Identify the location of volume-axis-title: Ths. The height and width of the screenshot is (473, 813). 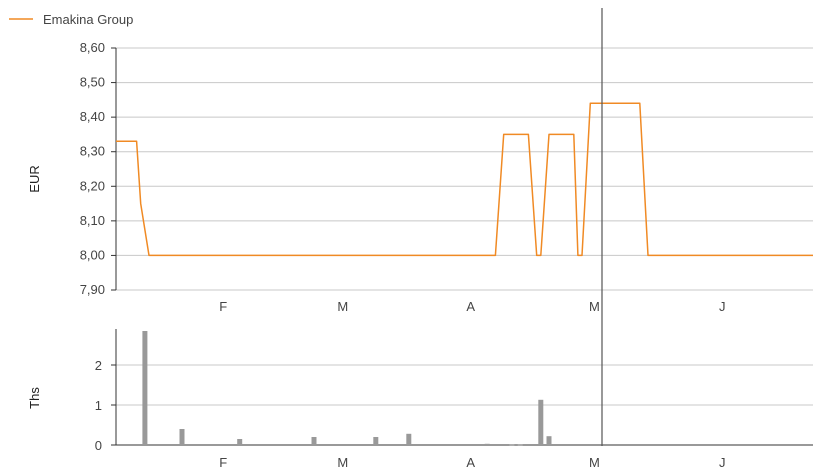
(34, 398).